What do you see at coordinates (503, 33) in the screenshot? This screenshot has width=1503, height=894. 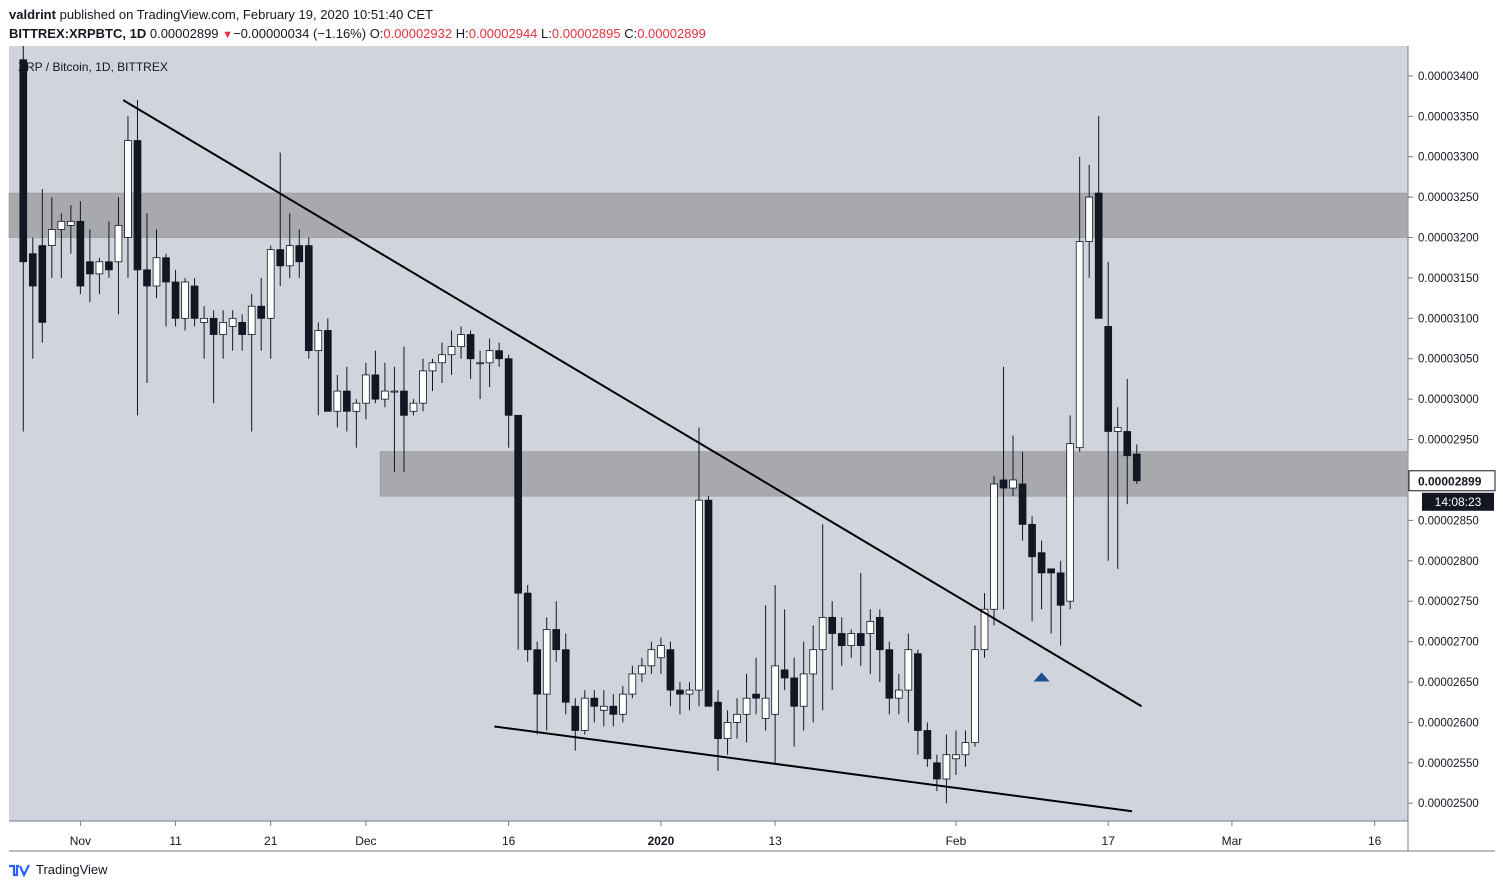 I see `high-value: 0.00002944` at bounding box center [503, 33].